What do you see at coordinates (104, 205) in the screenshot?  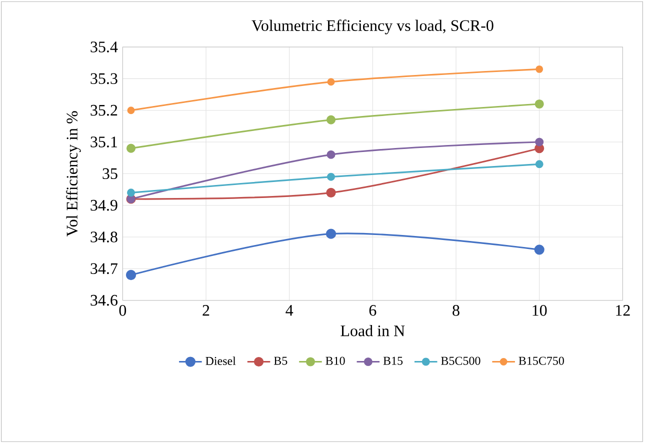 I see `y-tick-label: 34.9` at bounding box center [104, 205].